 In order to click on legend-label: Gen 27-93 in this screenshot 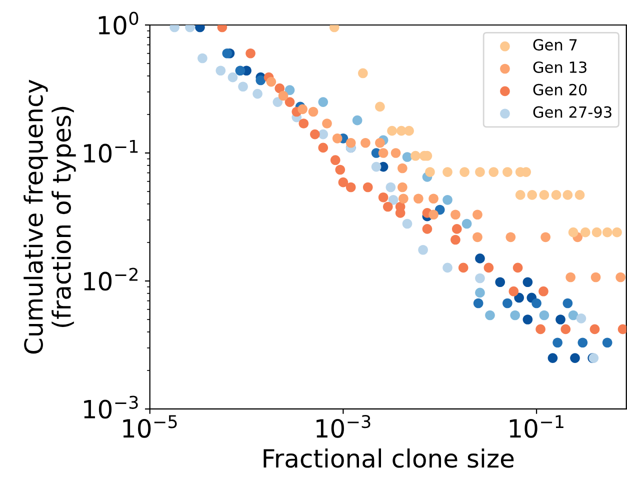, I will do `click(572, 112)`.